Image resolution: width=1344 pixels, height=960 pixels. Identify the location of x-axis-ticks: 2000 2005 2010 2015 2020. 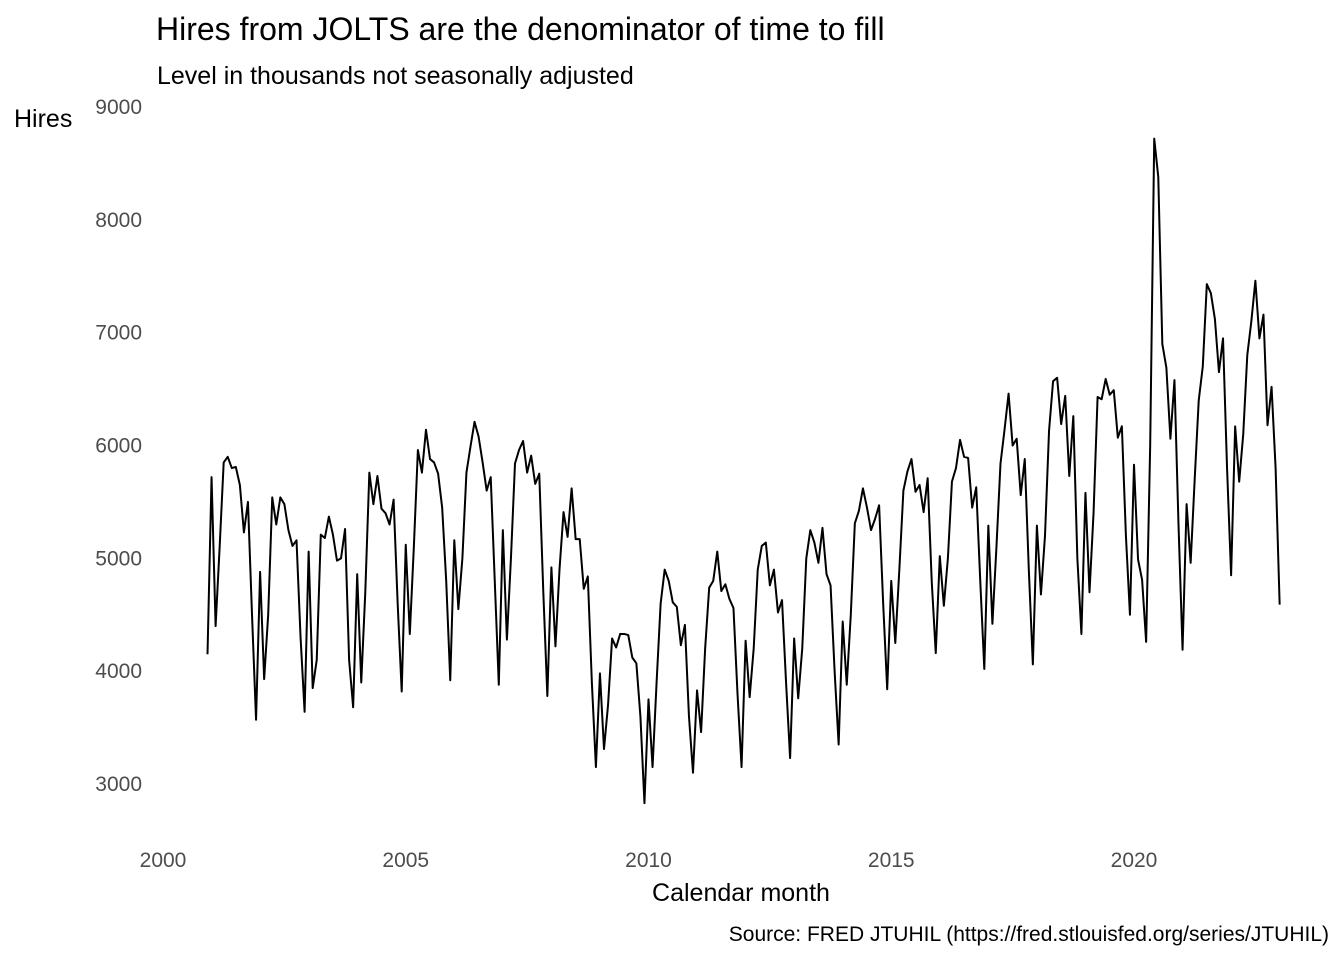
(649, 860).